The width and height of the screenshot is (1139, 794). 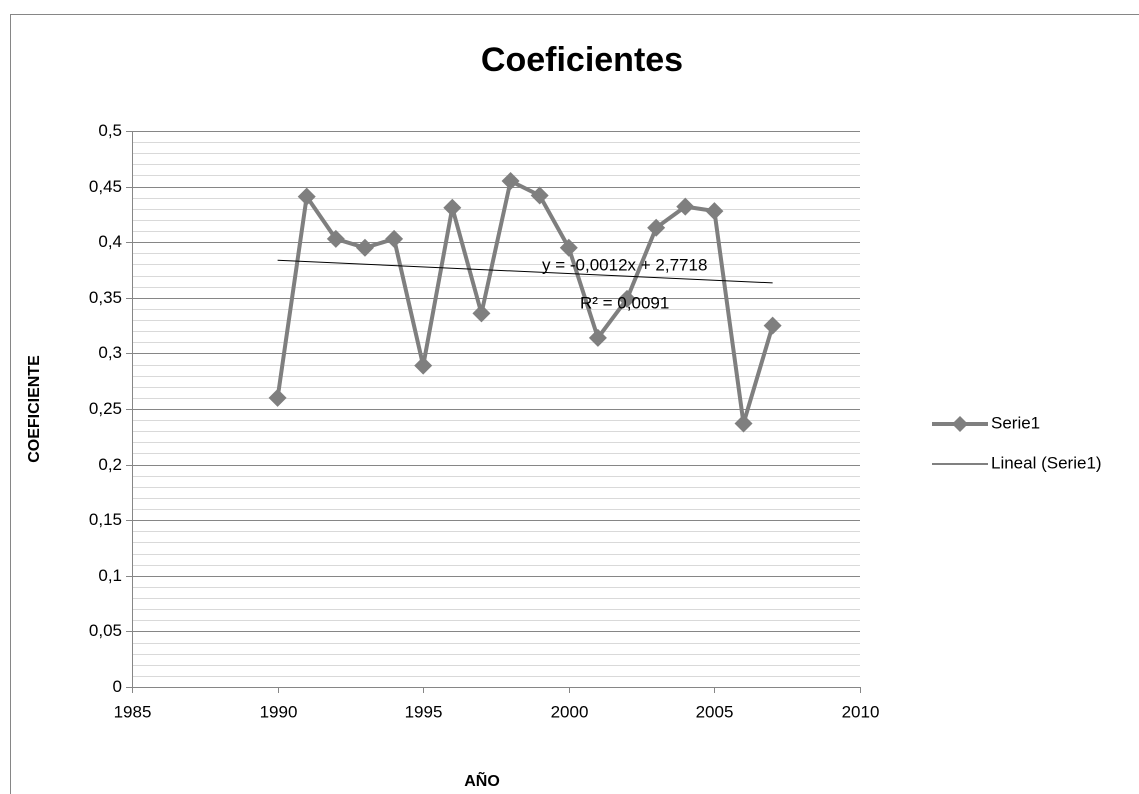 I want to click on legend-label: Serie1, so click(x=1015, y=422).